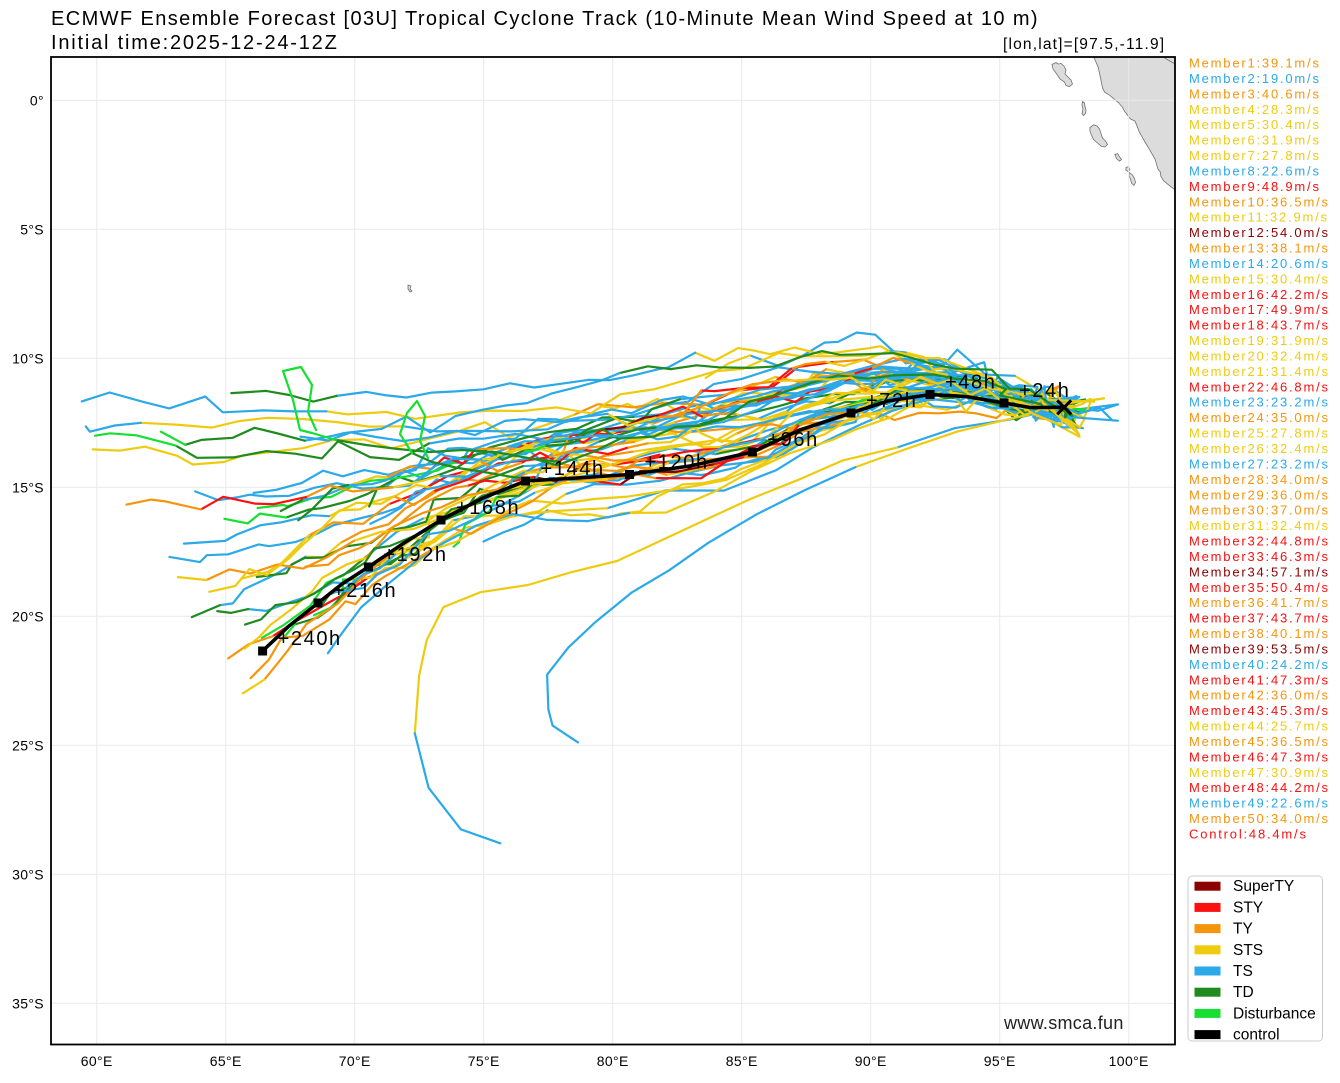 Image resolution: width=1340 pixels, height=1083 pixels. What do you see at coordinates (677, 463) in the screenshot?
I see `svg-text: +120h` at bounding box center [677, 463].